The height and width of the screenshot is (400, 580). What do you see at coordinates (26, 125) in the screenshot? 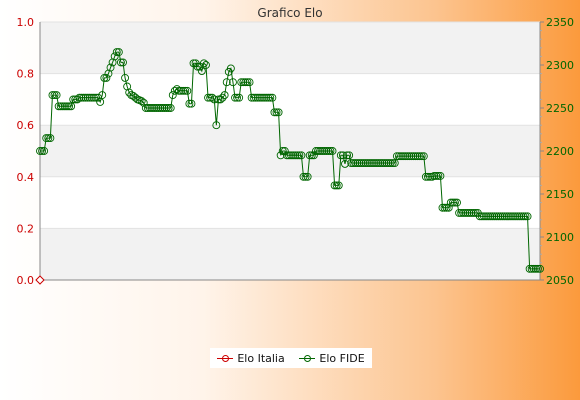
I see `y-left-tick-label: 0.6` at bounding box center [26, 125].